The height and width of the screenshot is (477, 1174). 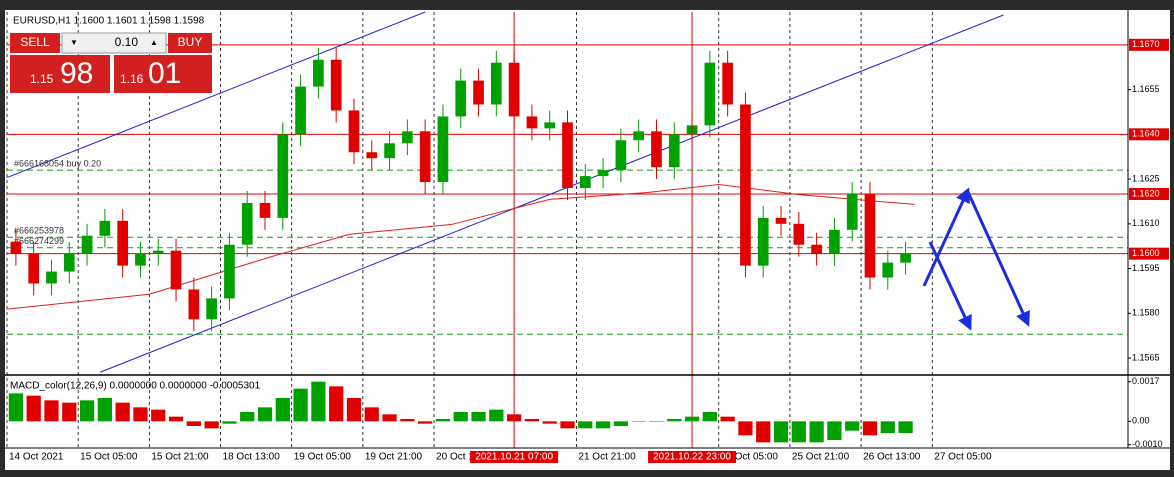 I want to click on ask-small: 01, so click(x=164, y=73).